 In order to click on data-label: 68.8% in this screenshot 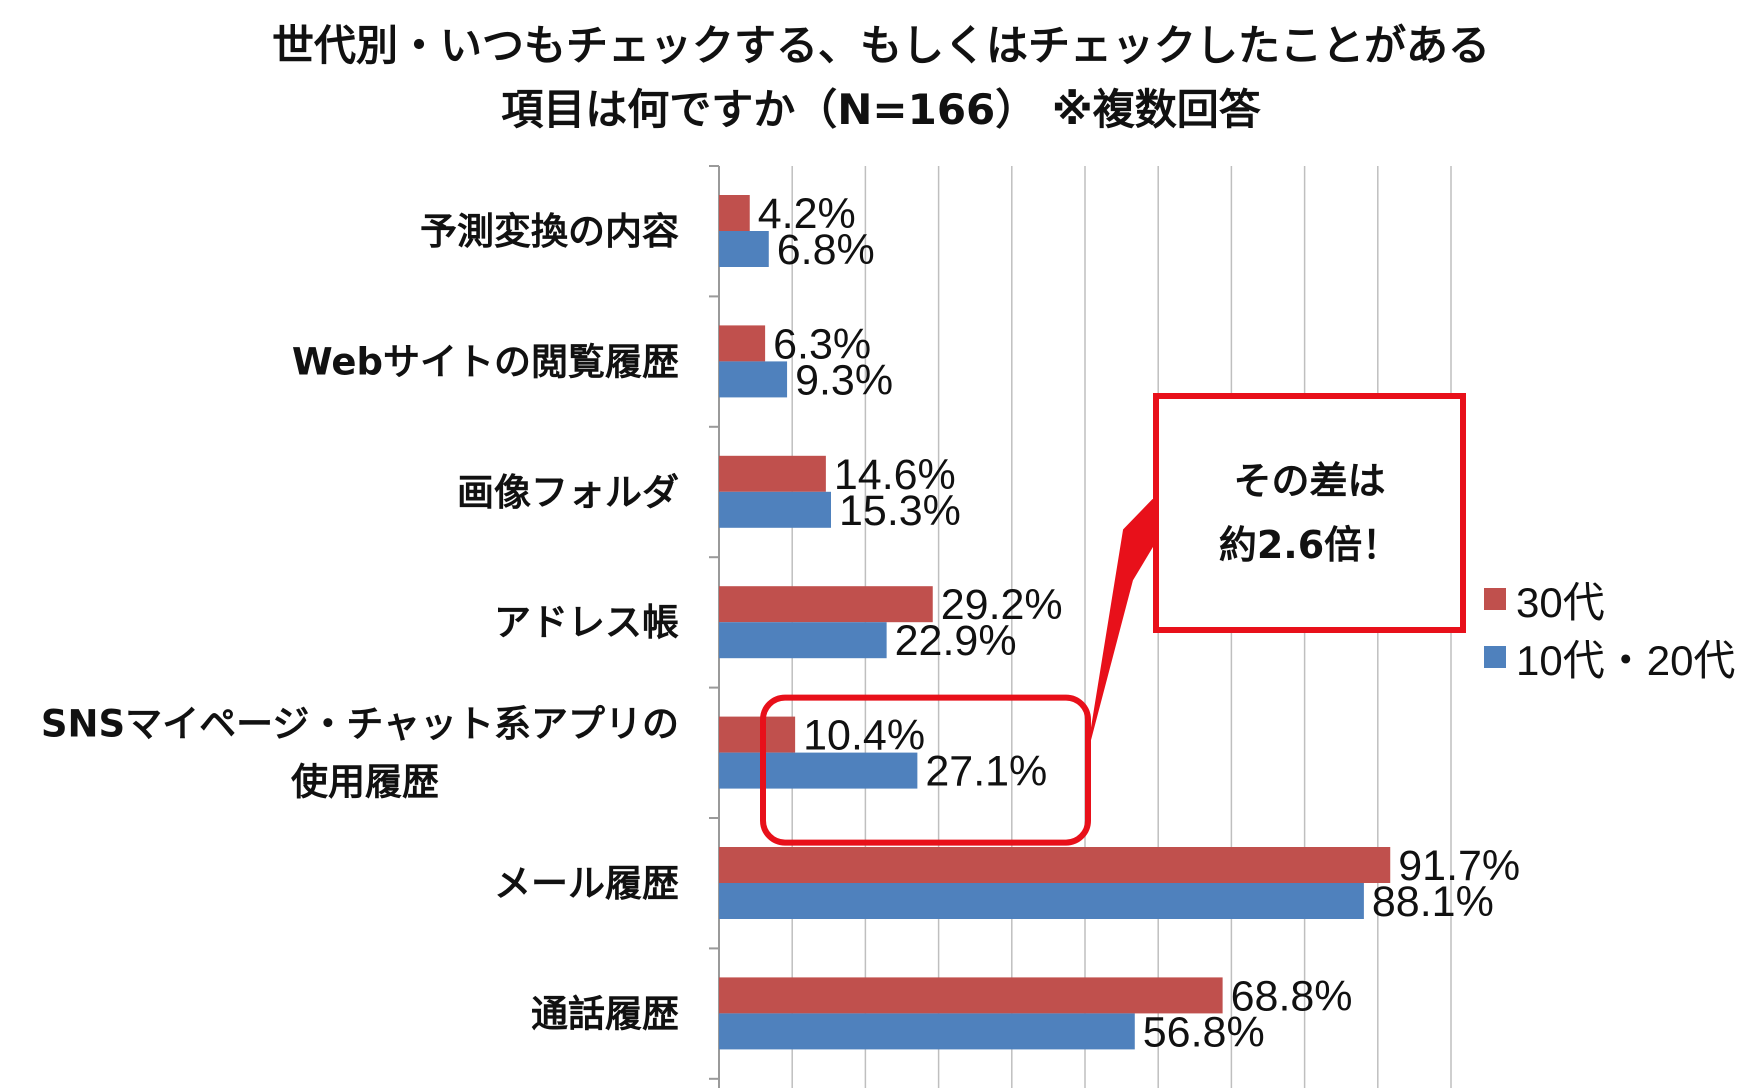, I will do `click(1292, 996)`.